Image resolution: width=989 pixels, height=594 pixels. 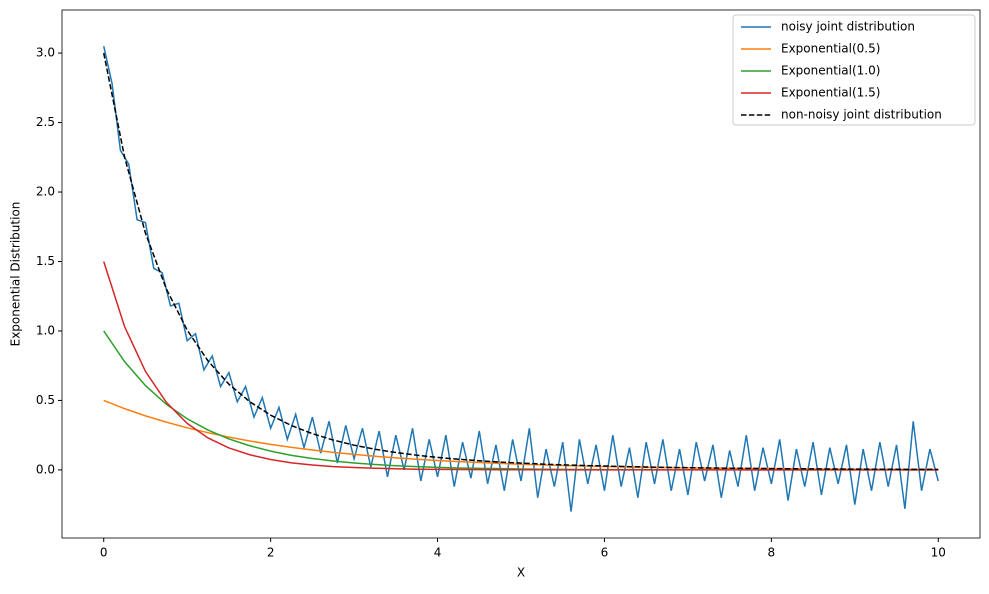 I want to click on y-tick-label: 3.0, so click(x=45, y=53).